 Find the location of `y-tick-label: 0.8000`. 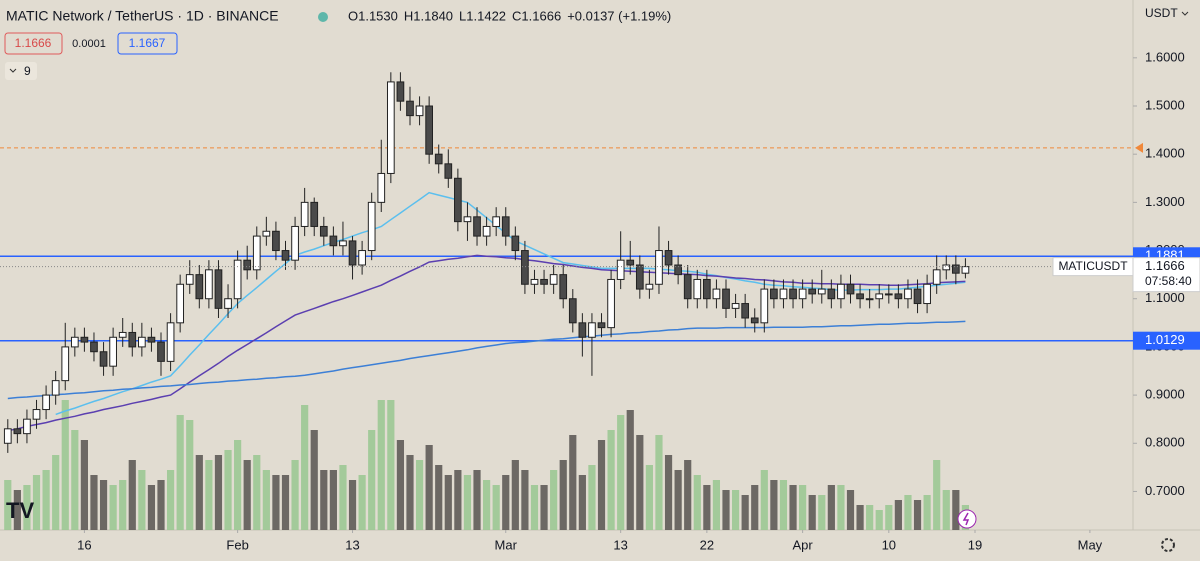

y-tick-label: 0.8000 is located at coordinates (1165, 442).